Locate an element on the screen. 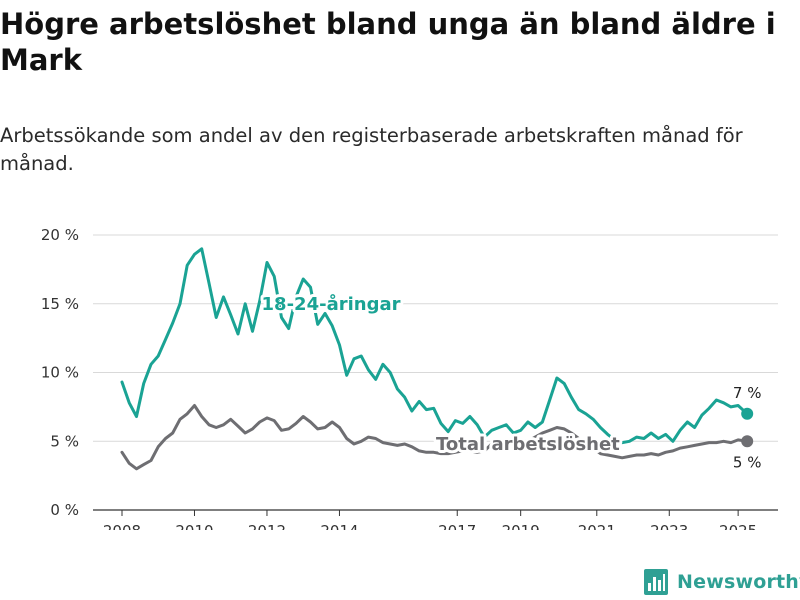 Image resolution: width=800 pixels, height=600 pixels. newsworthy-logo: Newsworthy is located at coordinates (721, 582).